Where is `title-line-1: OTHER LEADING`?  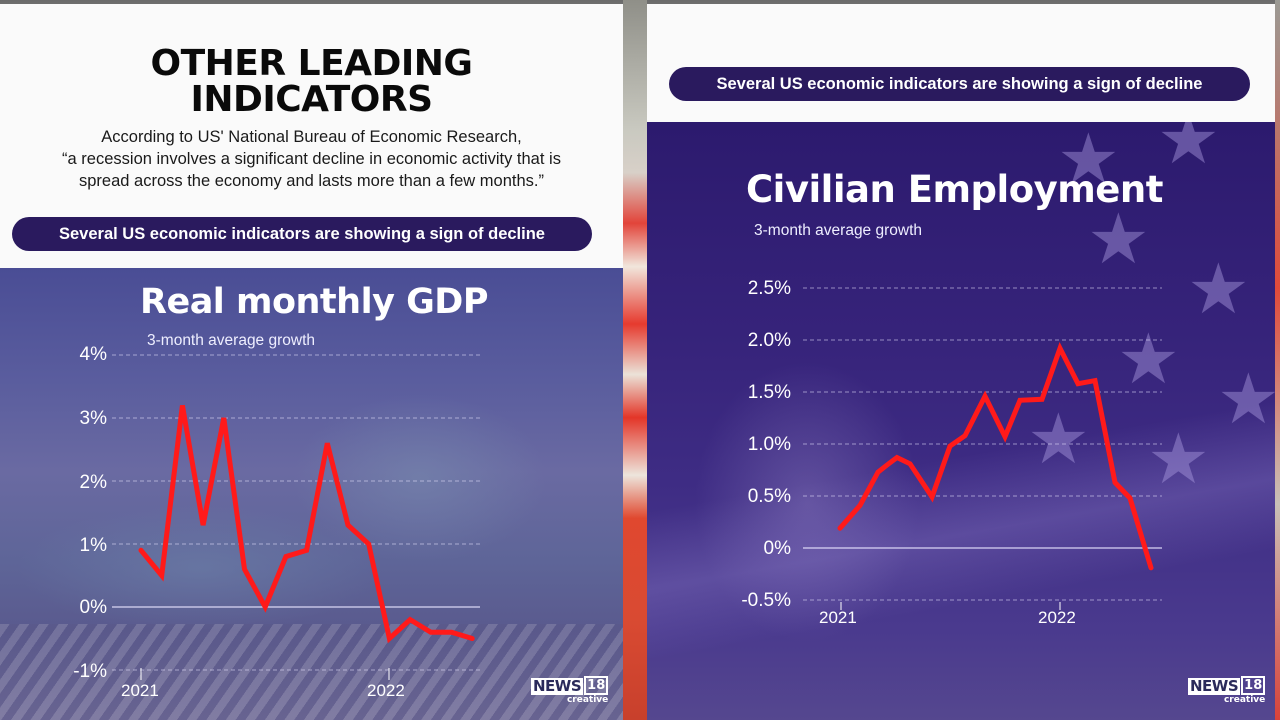 title-line-1: OTHER LEADING is located at coordinates (311, 63).